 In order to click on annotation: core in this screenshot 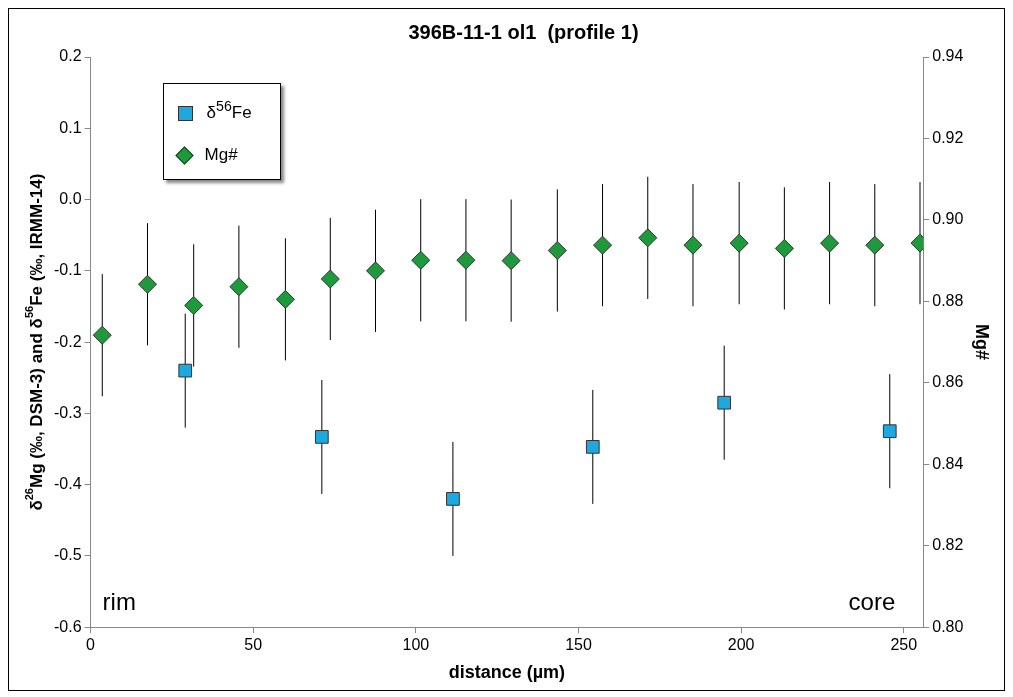, I will do `click(872, 601)`.